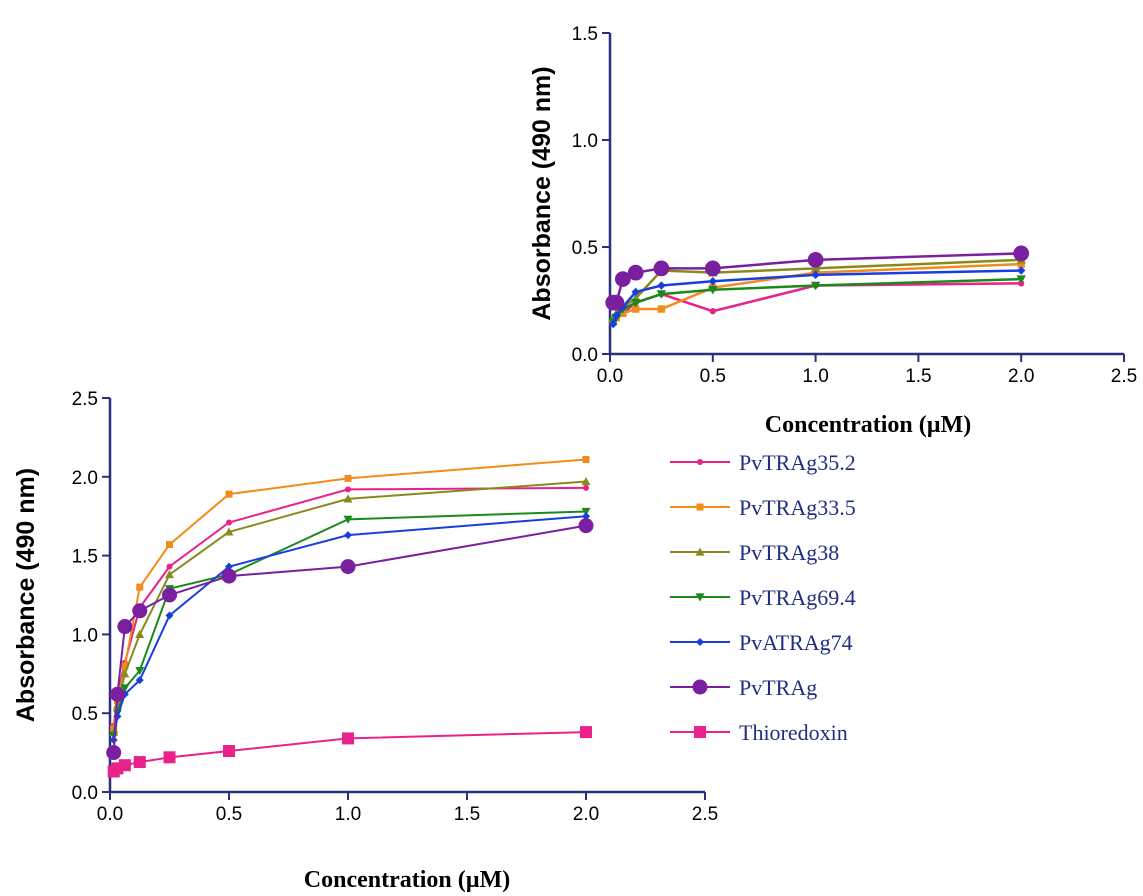 The width and height of the screenshot is (1143, 896). Describe the element at coordinates (797, 462) in the screenshot. I see `legend-label: PvTRAg35.2` at that location.